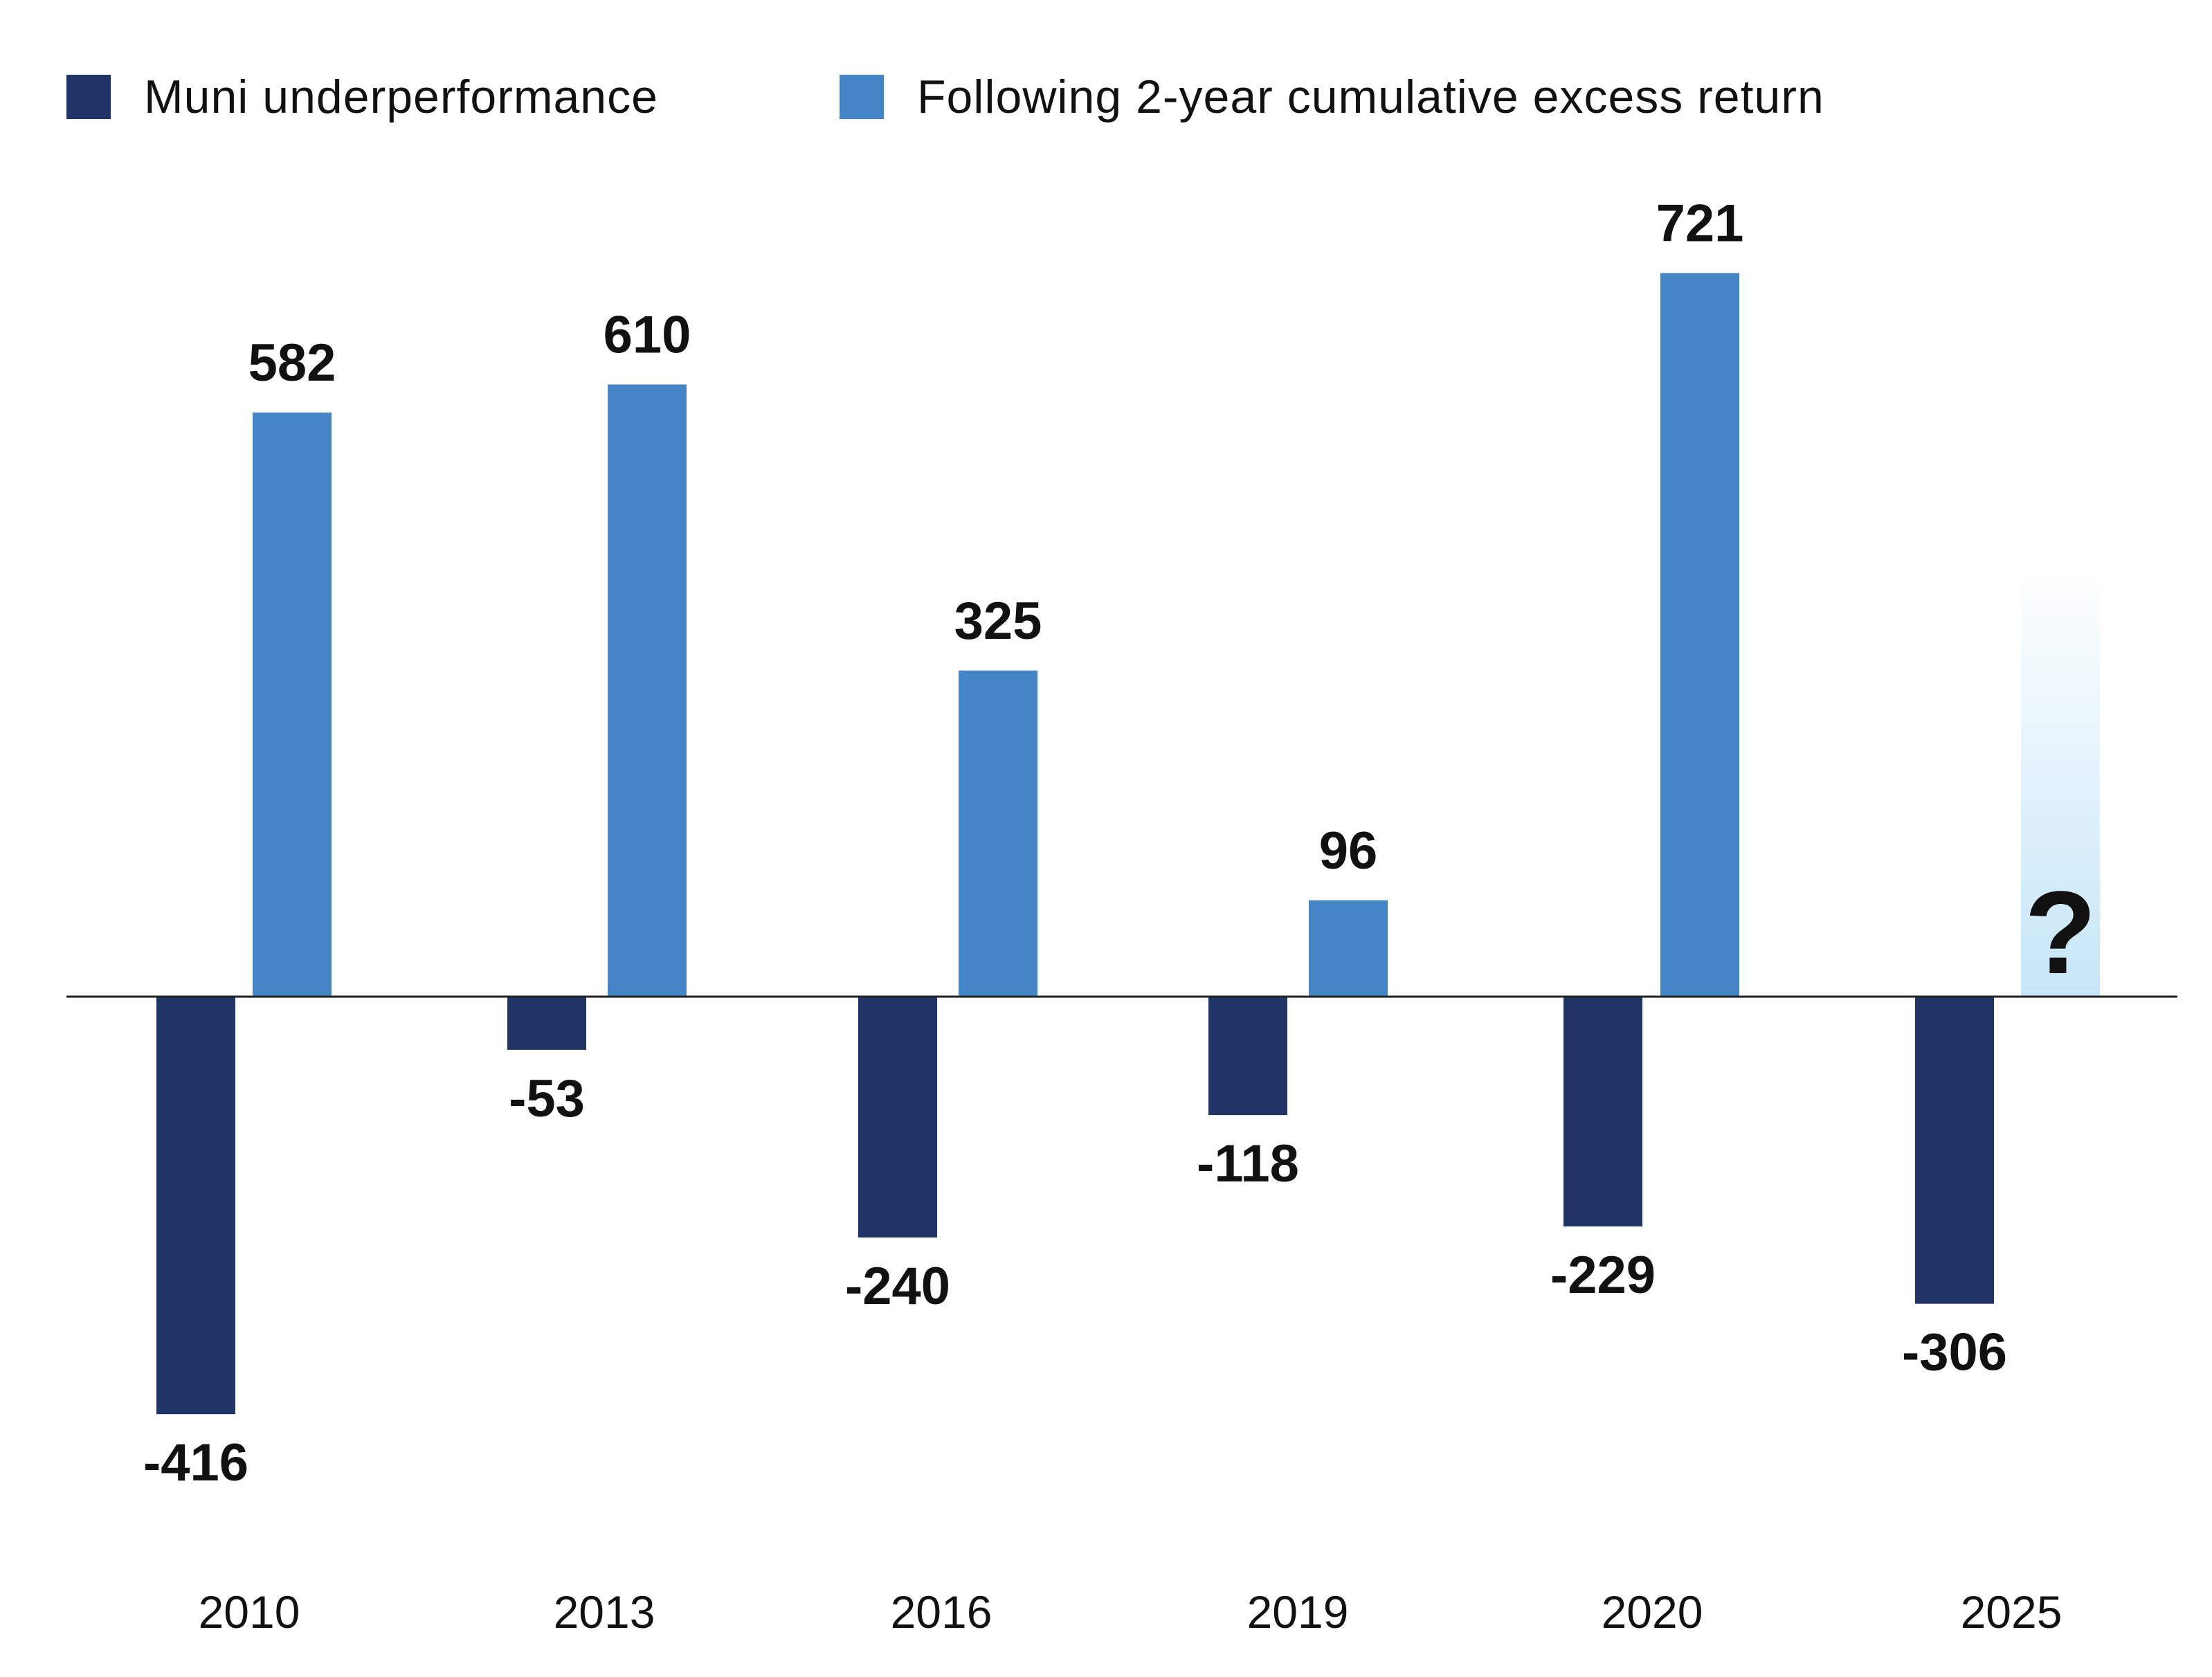  Describe the element at coordinates (1131, 1612) in the screenshot. I see `x-axis-tick-labels: 2010 2013 2016 2019 2020 2025` at that location.